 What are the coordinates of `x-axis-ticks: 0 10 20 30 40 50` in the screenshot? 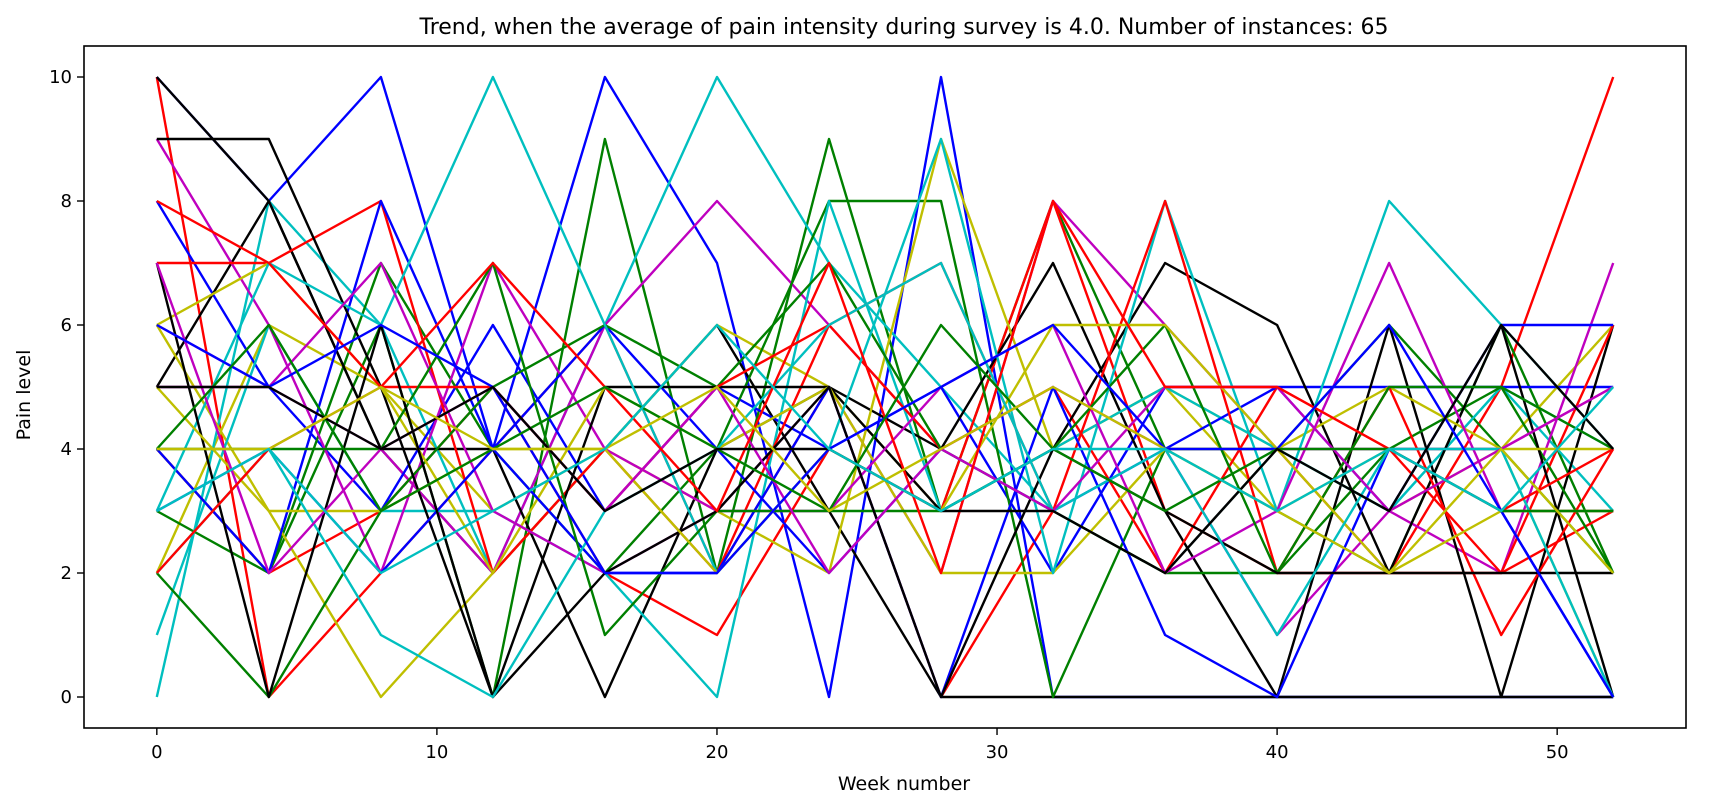 It's located at (860, 745).